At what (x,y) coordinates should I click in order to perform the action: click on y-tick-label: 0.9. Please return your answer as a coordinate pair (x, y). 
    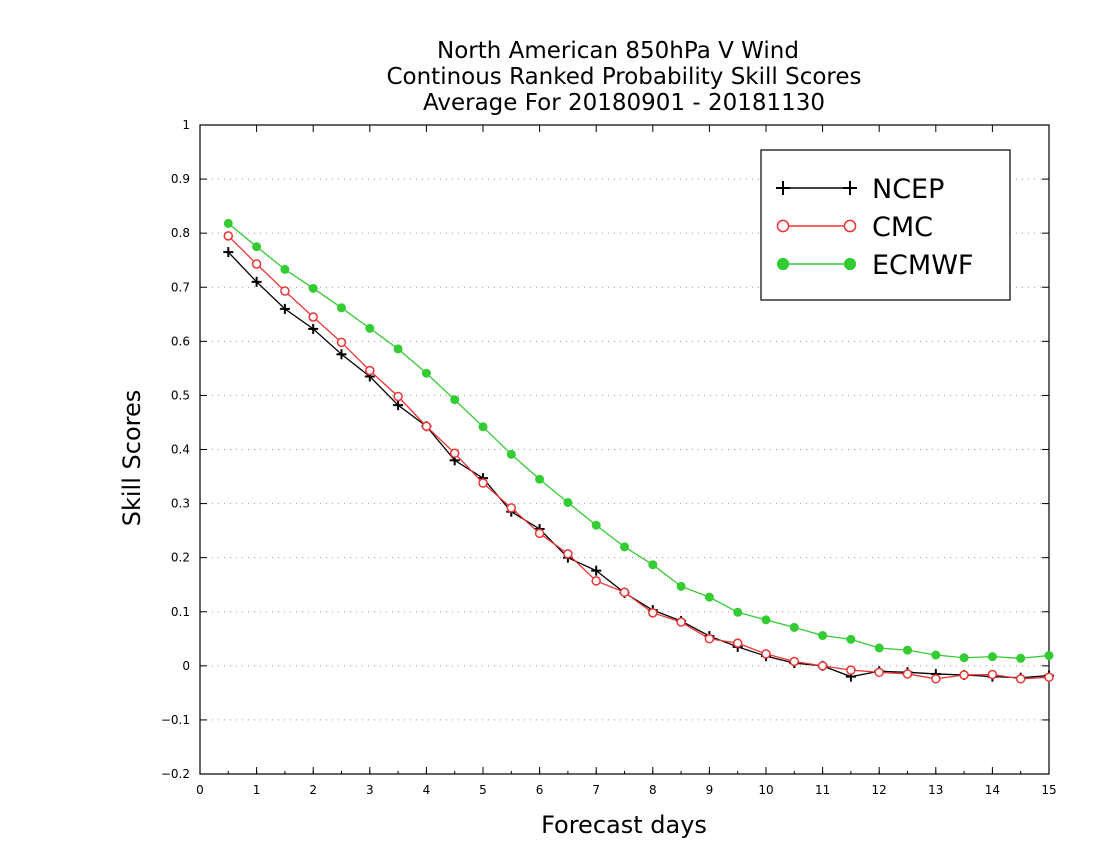
    Looking at the image, I should click on (180, 179).